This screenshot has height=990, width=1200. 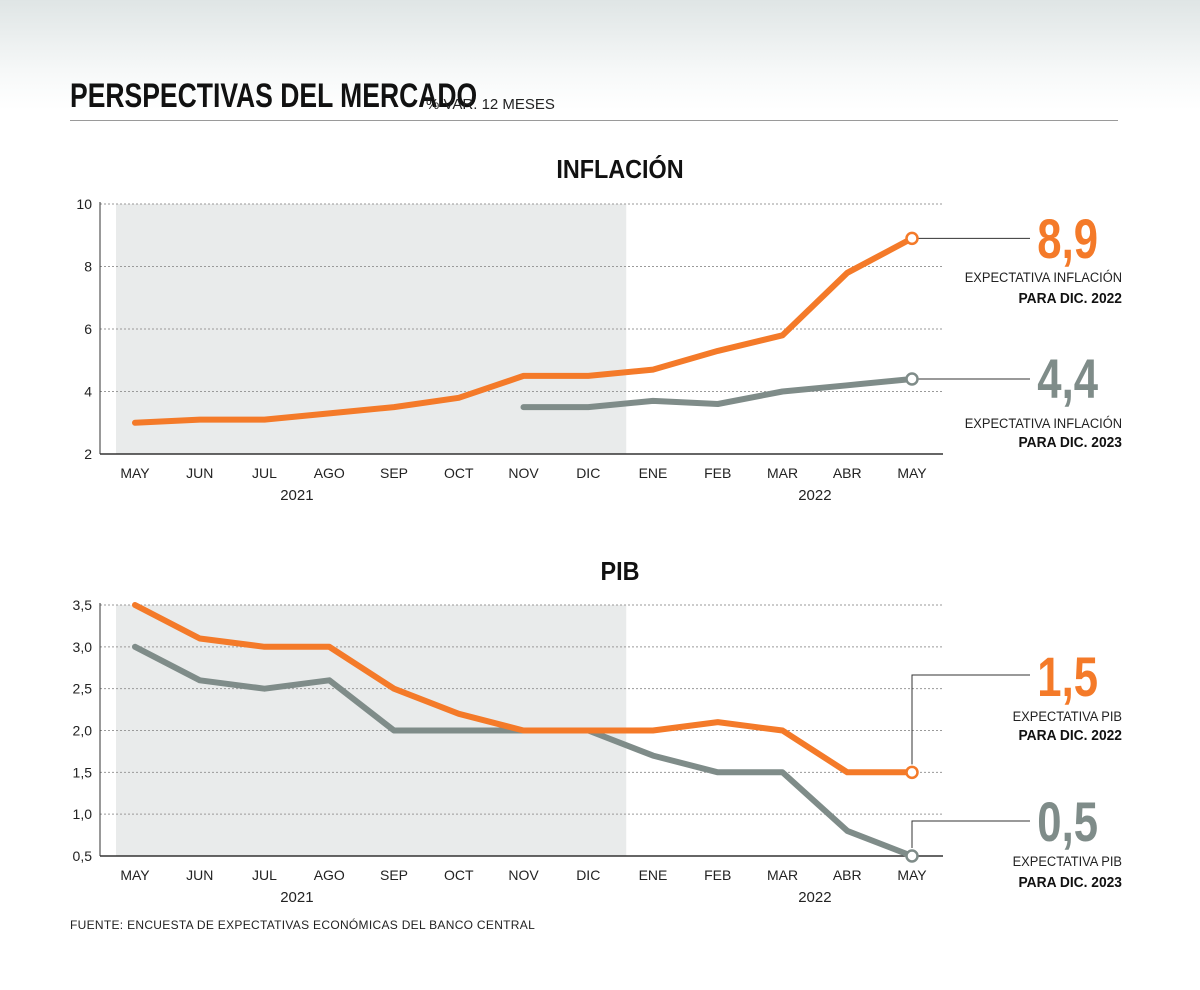 I want to click on y-tick-label: 1,0, so click(x=83, y=814).